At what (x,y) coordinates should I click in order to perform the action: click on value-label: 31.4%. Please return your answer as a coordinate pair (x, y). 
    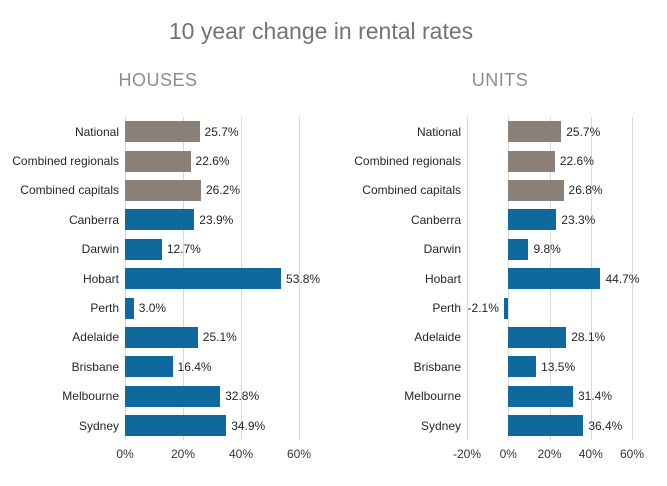
    Looking at the image, I should click on (595, 396).